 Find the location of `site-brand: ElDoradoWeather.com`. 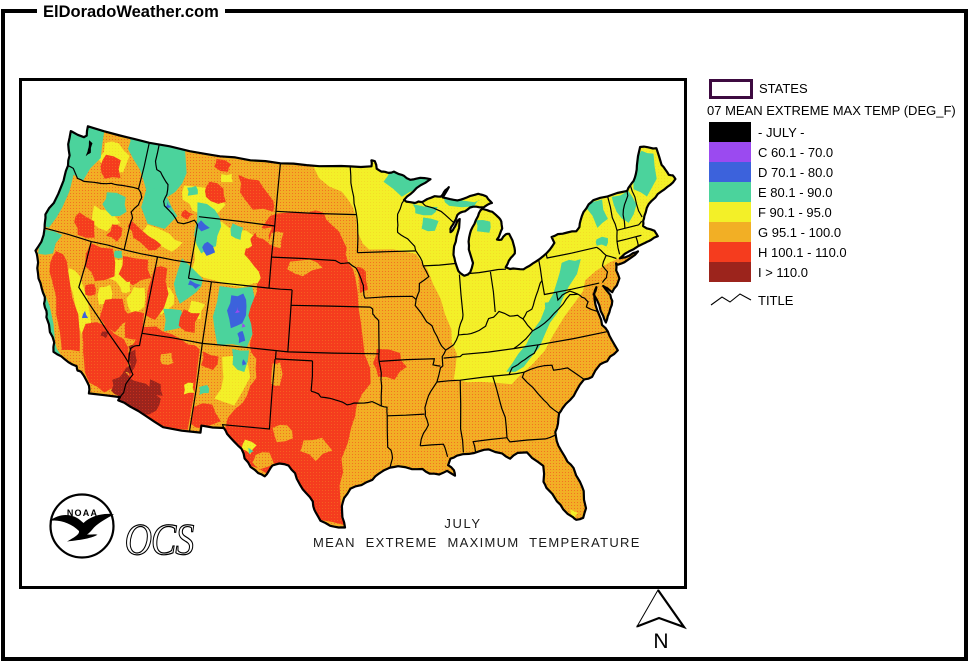

site-brand: ElDoradoWeather.com is located at coordinates (131, 12).